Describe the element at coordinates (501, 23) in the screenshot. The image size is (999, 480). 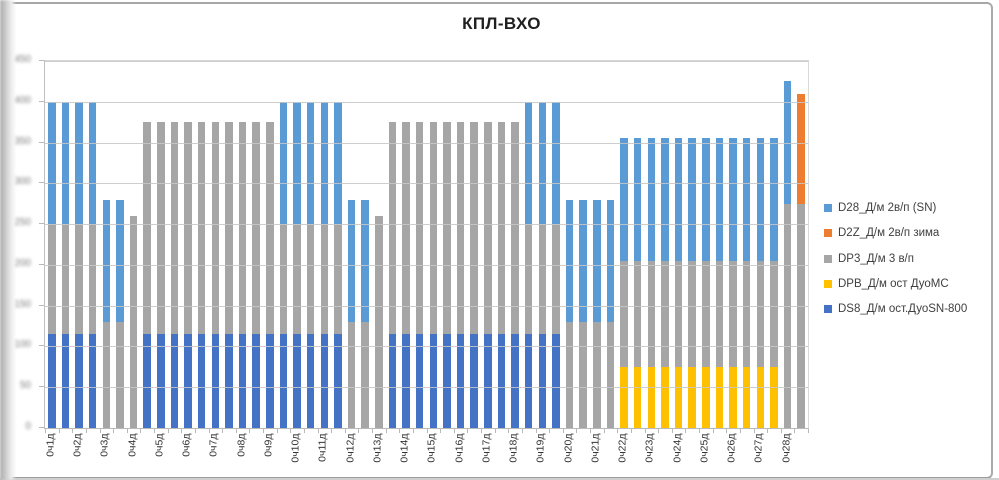
I see `chart-title: КПЛ-ВХО` at that location.